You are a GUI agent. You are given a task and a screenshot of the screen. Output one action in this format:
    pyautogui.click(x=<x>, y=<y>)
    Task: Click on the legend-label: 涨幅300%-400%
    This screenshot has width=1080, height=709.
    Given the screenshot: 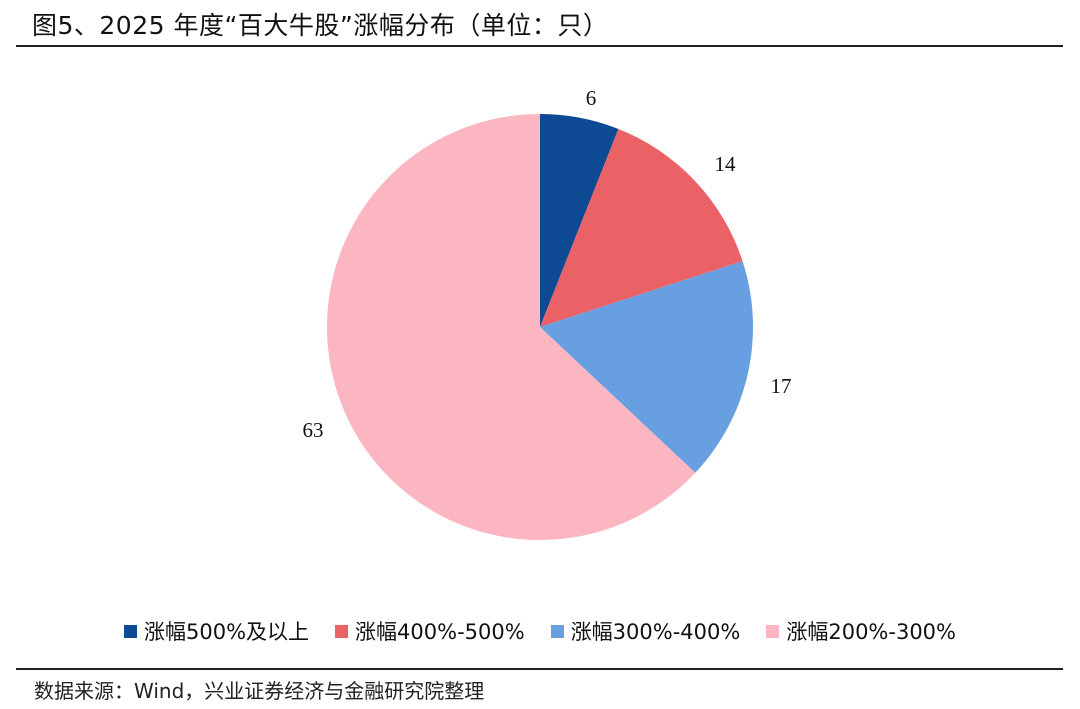 What is the action you would take?
    pyautogui.click(x=655, y=632)
    